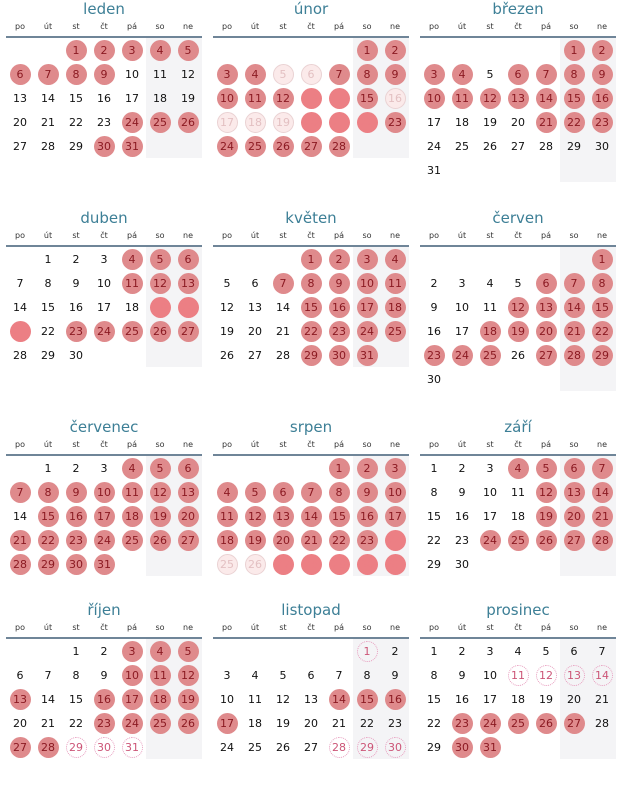  Describe the element at coordinates (311, 492) in the screenshot. I see `day-cell: 7` at that location.